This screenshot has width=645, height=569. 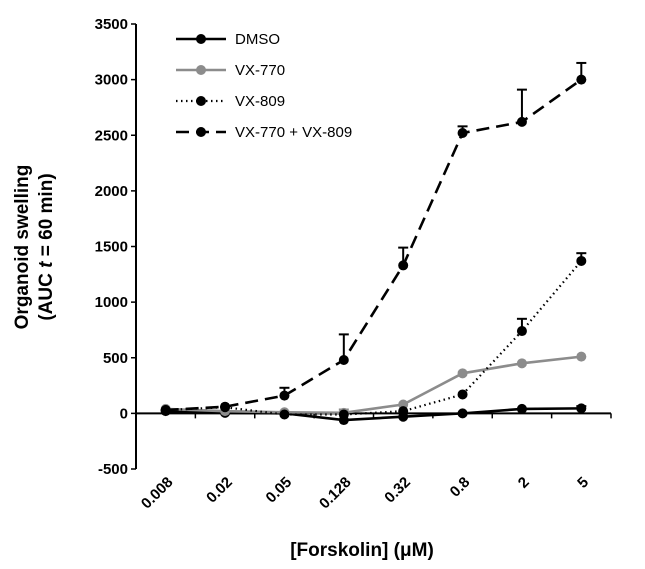 What do you see at coordinates (115, 358) in the screenshot?
I see `y-tick-label: 500` at bounding box center [115, 358].